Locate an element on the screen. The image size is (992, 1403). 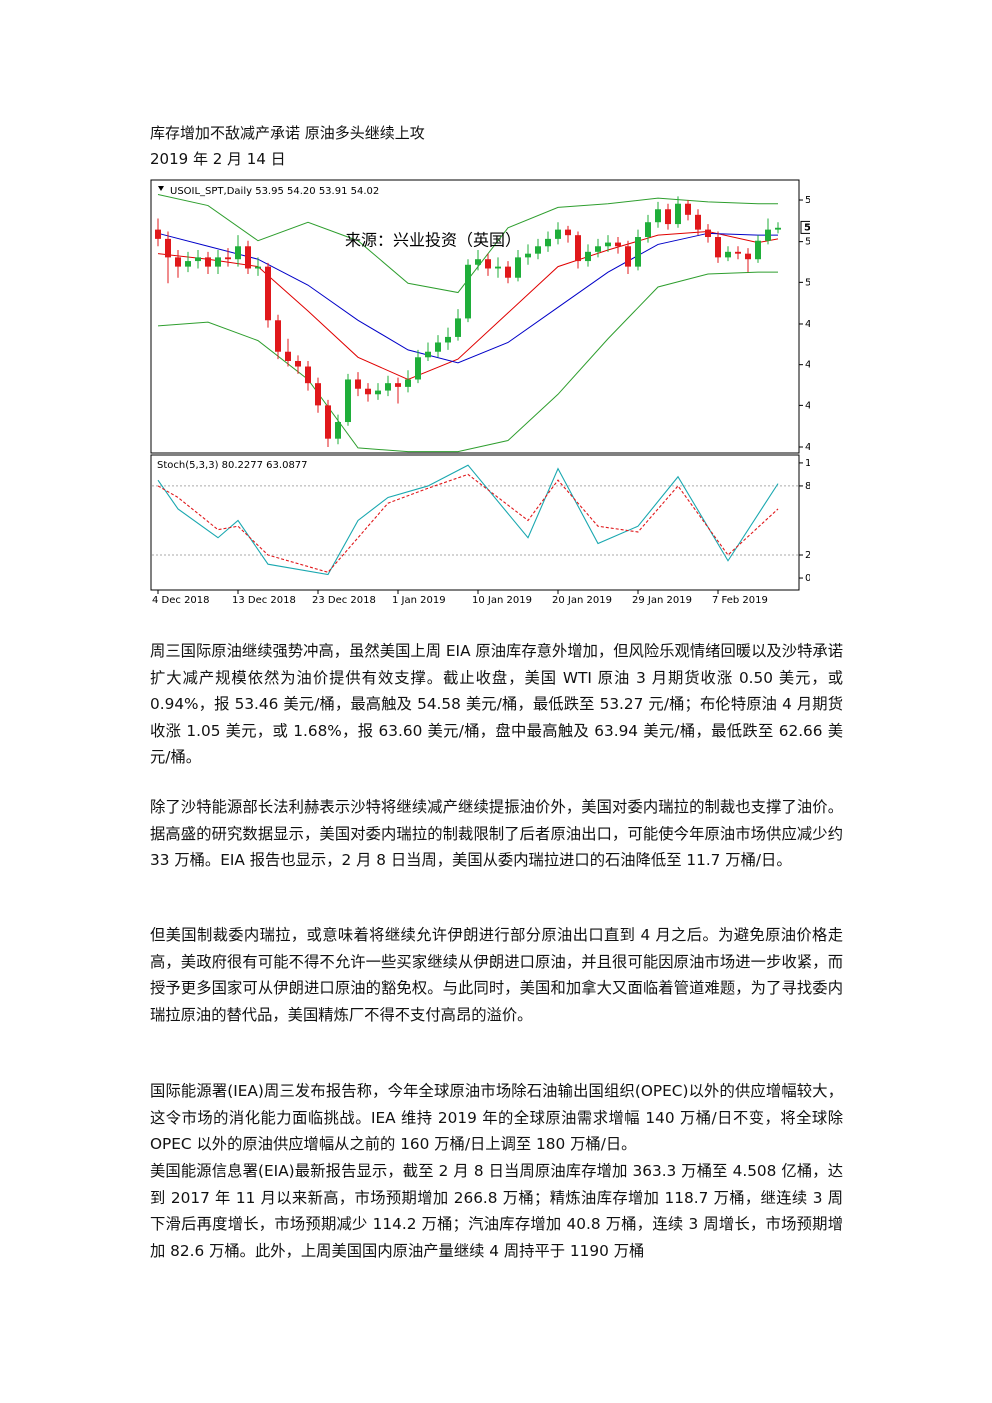
menu-arrow is located at coordinates (161, 188).